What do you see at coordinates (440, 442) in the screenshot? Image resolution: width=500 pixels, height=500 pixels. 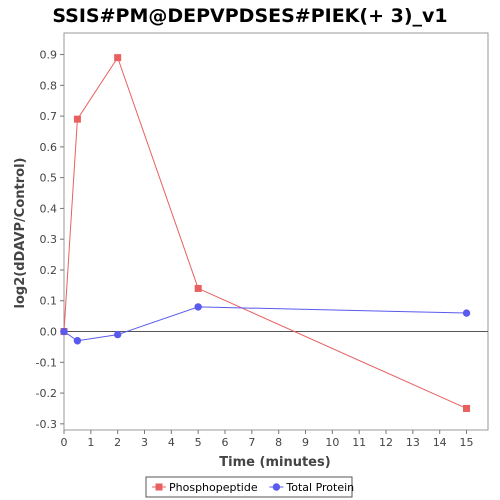 I see `x-tick-label: 14` at bounding box center [440, 442].